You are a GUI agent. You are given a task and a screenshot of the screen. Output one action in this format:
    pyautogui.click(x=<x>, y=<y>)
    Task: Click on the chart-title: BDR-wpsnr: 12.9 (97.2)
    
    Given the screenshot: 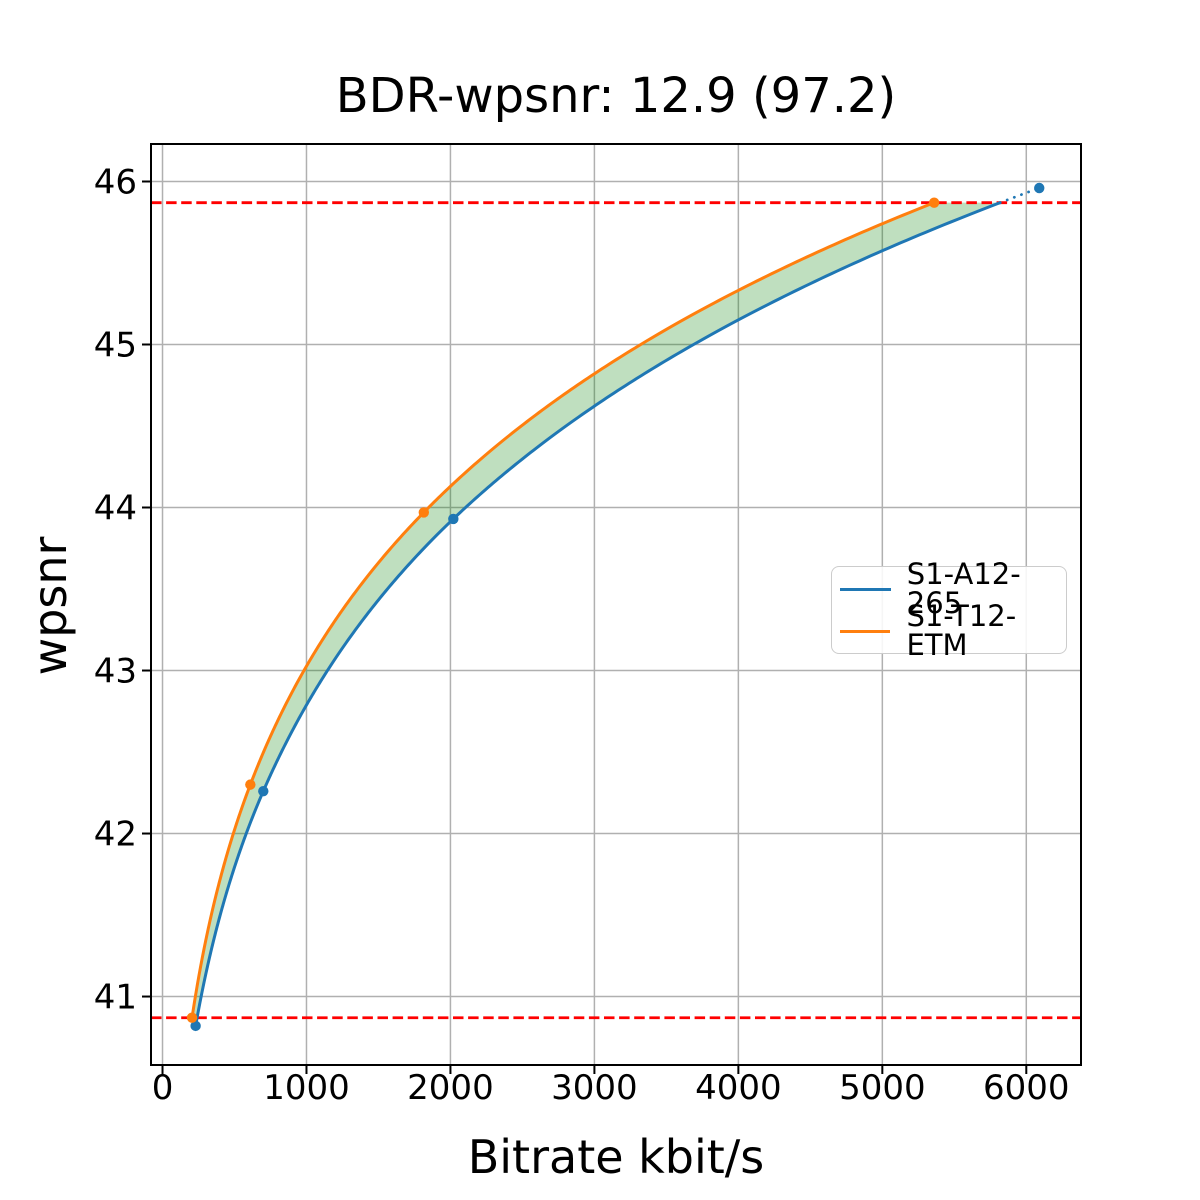 What is the action you would take?
    pyautogui.click(x=616, y=96)
    